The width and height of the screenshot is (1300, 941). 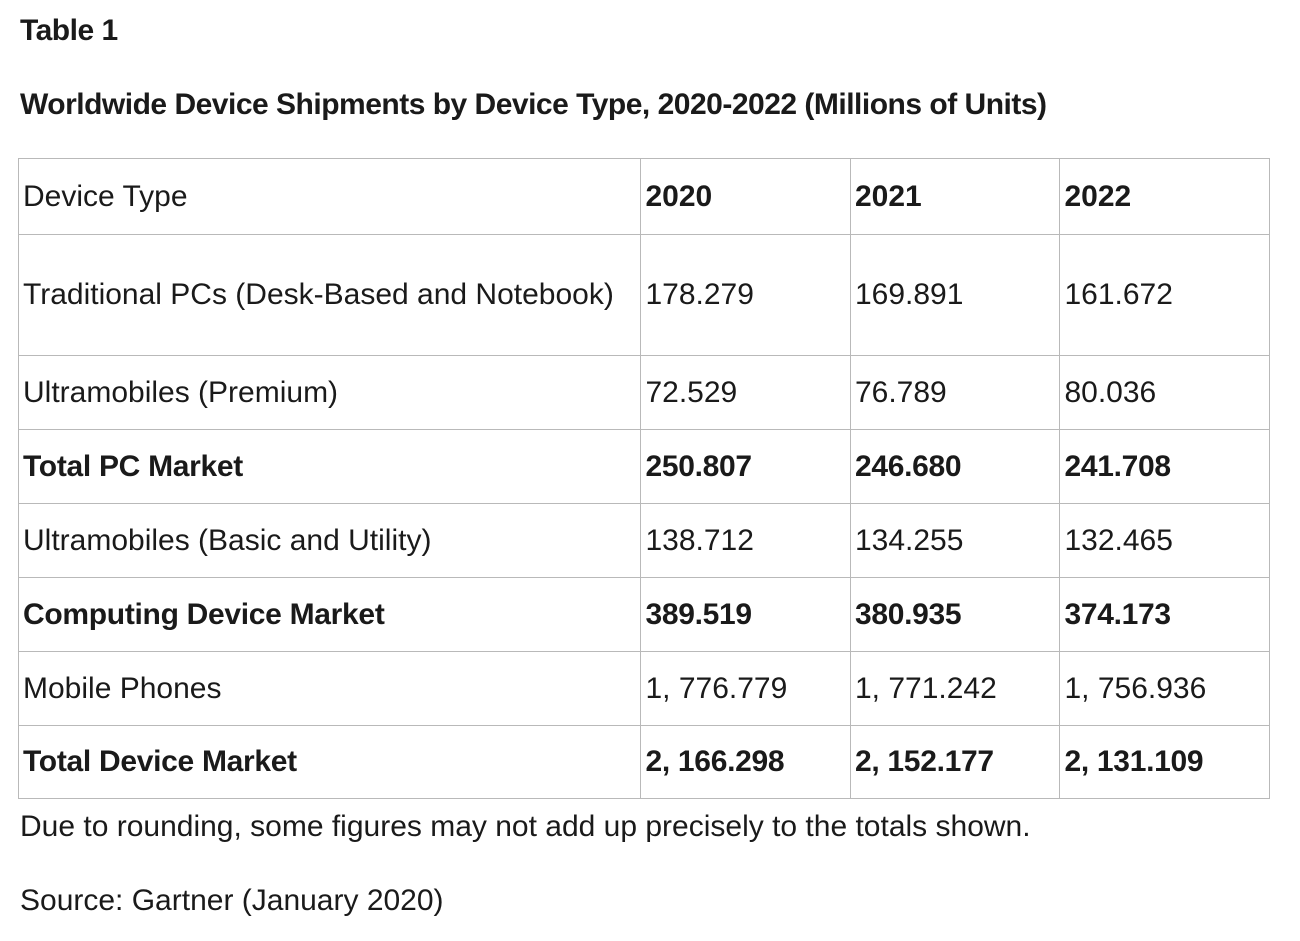 What do you see at coordinates (955, 466) in the screenshot?
I see `cell-2021: 246.680` at bounding box center [955, 466].